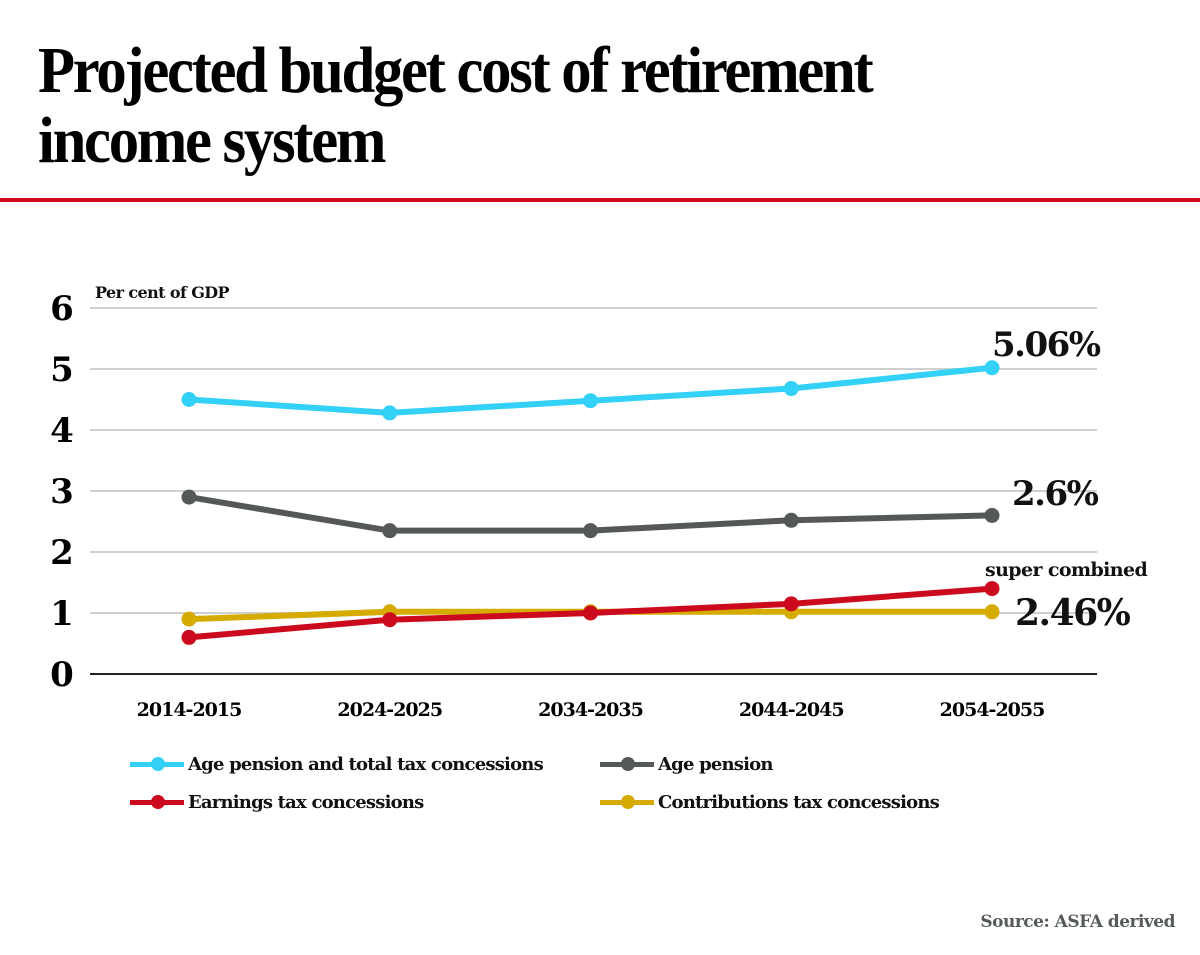 The height and width of the screenshot is (955, 1200). Describe the element at coordinates (1073, 613) in the screenshot. I see `annotation-label: 2.46%` at that location.